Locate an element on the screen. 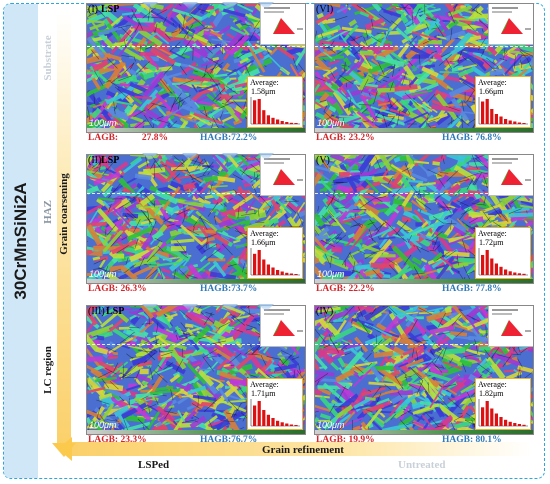 The image size is (550, 484). ebsd-map is located at coordinates (424, 68).